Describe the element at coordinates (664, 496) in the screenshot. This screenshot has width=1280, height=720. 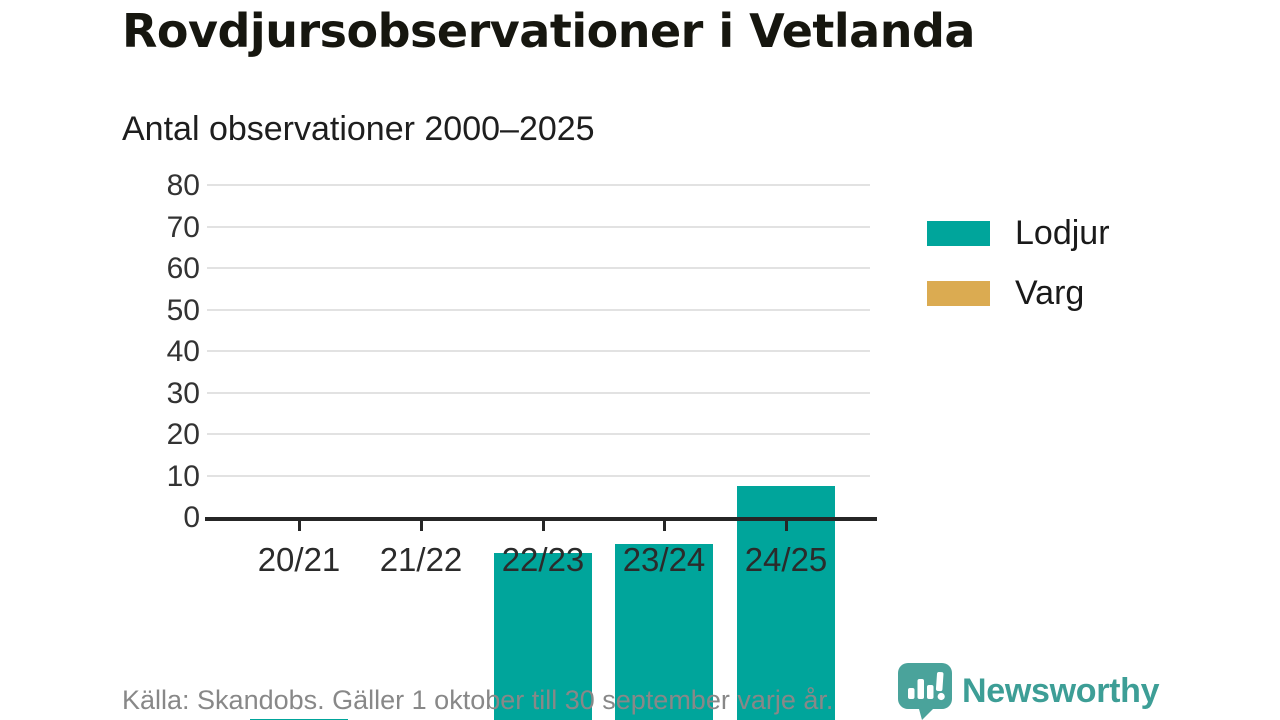
I see `bar-23/24` at that location.